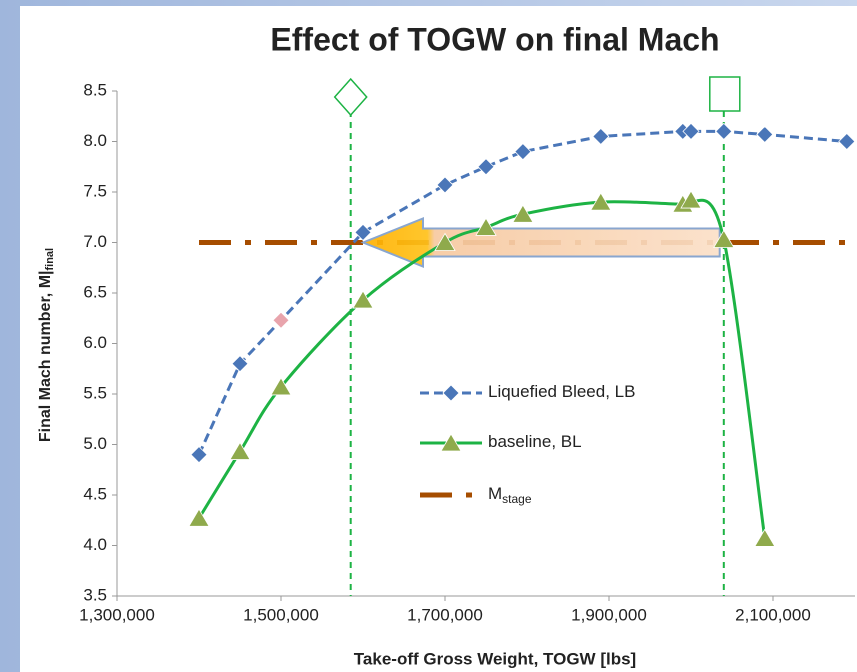 The image size is (857, 672). Describe the element at coordinates (95, 291) in the screenshot. I see `y-tick-label: 6.5` at that location.